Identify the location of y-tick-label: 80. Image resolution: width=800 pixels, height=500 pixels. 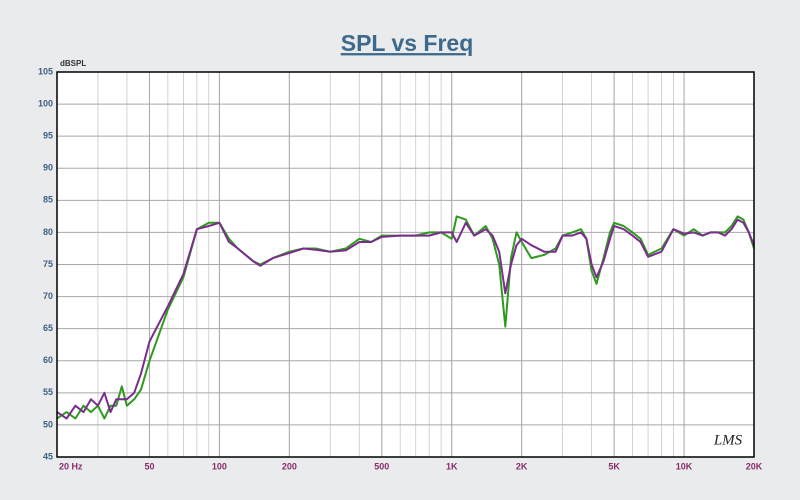
(48, 232).